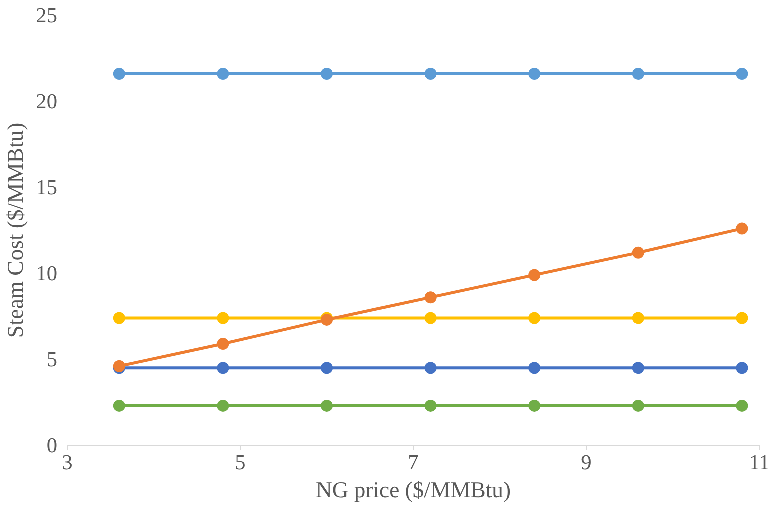 This screenshot has height=505, width=774. What do you see at coordinates (15, 230) in the screenshot?
I see `y-axis-title: Steam Cost ($/MMBtu)` at bounding box center [15, 230].